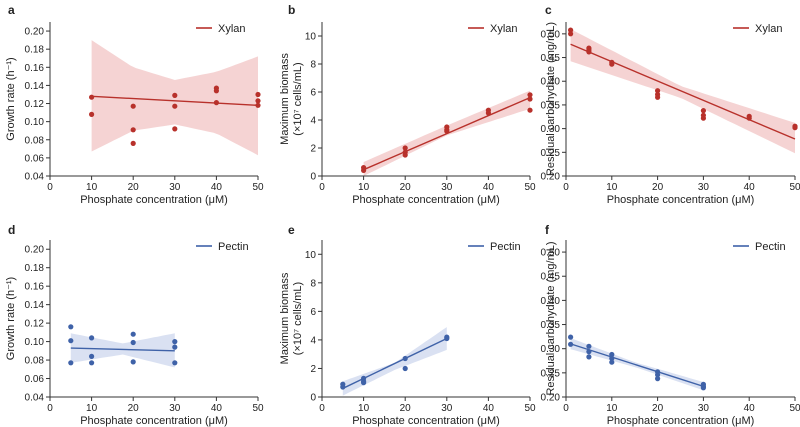 The image size is (800, 427). What do you see at coordinates (11, 10) in the screenshot?
I see `panel-label: a` at bounding box center [11, 10].